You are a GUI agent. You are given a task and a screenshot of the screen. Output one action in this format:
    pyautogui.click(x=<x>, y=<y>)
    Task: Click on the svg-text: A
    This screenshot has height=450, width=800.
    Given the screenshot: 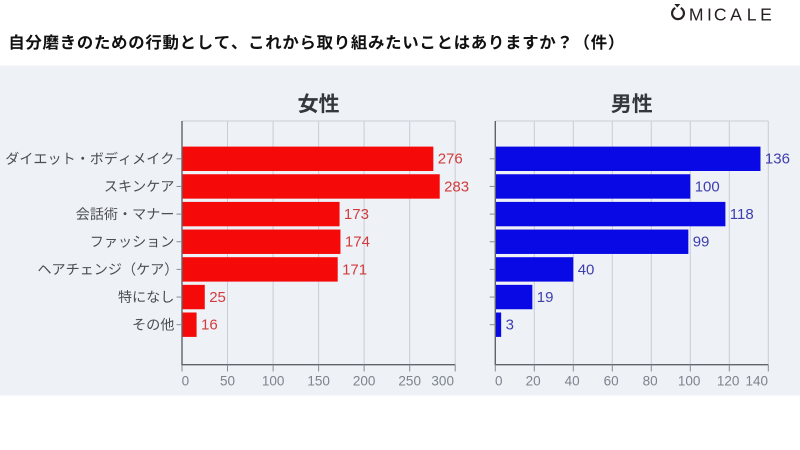 What is the action you would take?
    pyautogui.click(x=736, y=14)
    